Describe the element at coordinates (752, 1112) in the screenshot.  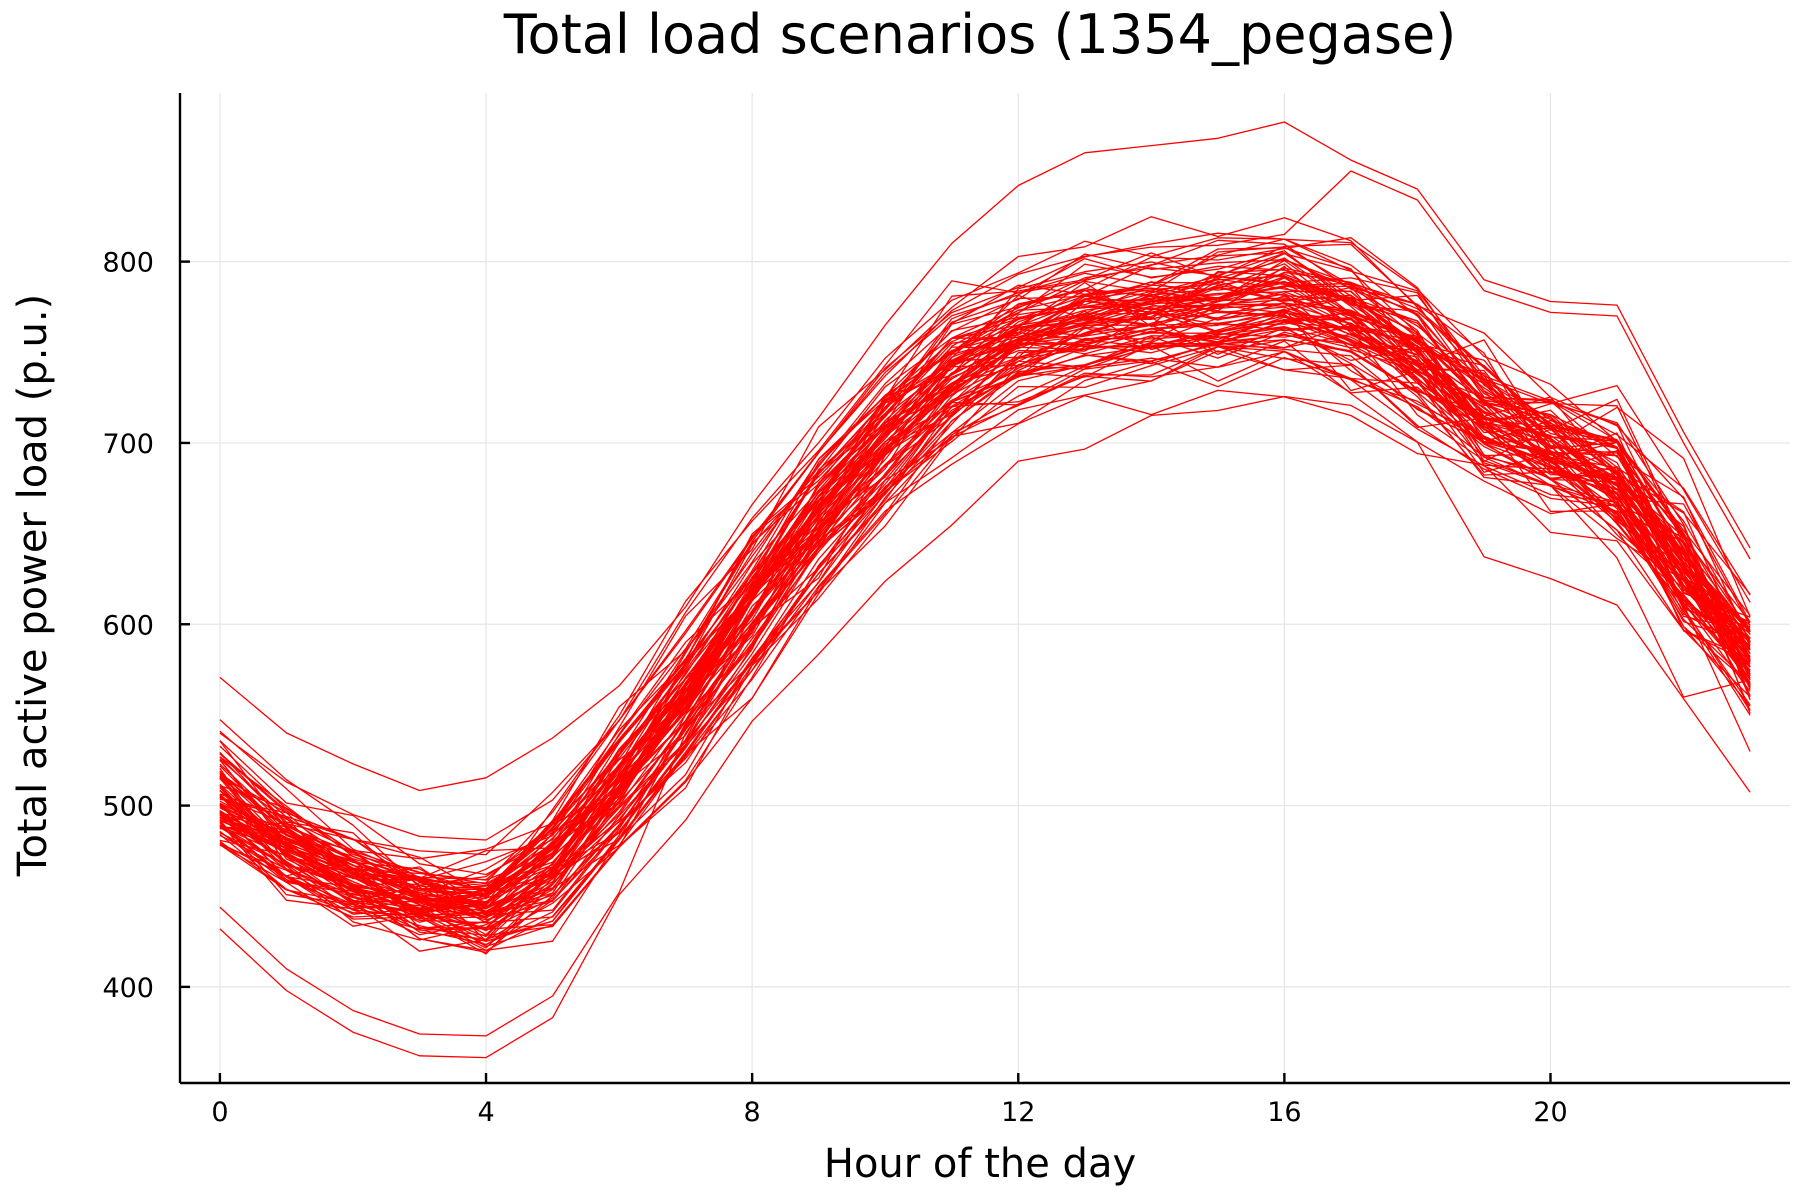
I see `x-tick-label: 8` at that location.